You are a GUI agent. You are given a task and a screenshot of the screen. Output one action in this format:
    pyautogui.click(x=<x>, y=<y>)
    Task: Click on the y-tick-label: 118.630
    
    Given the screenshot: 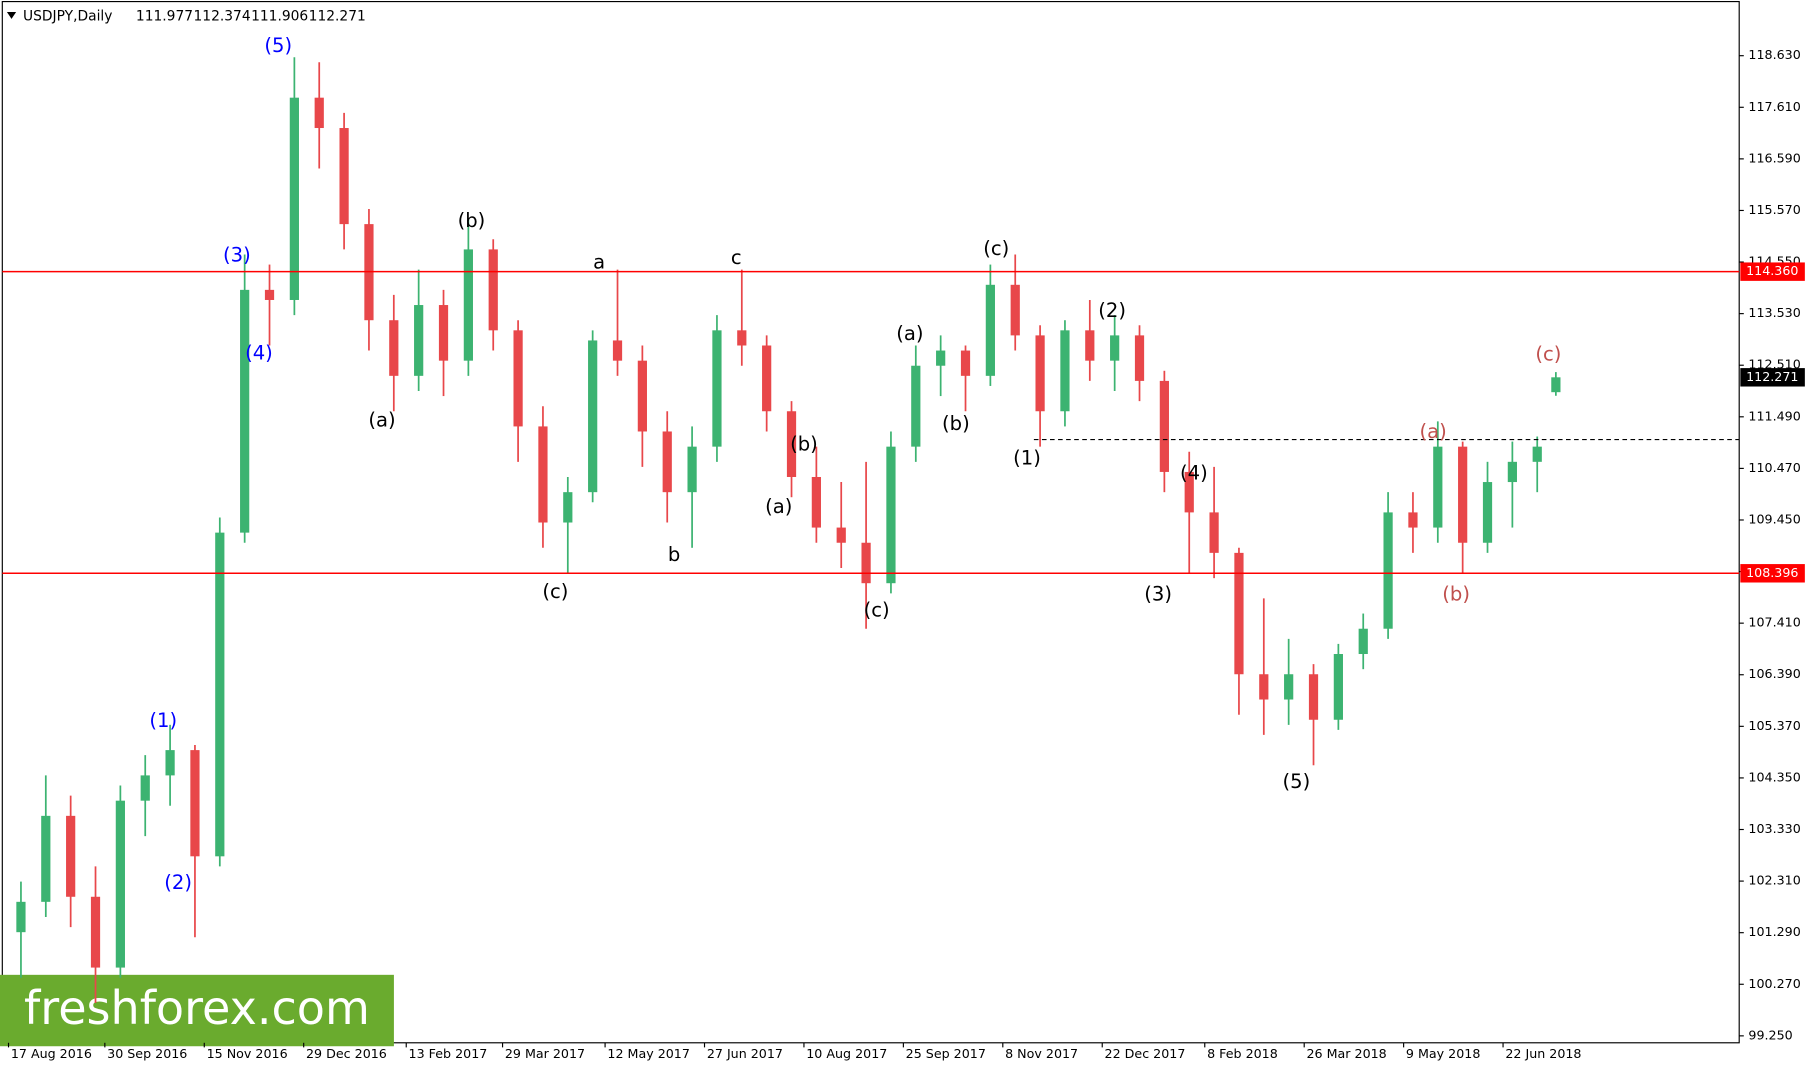 What is the action you would take?
    pyautogui.click(x=1774, y=54)
    